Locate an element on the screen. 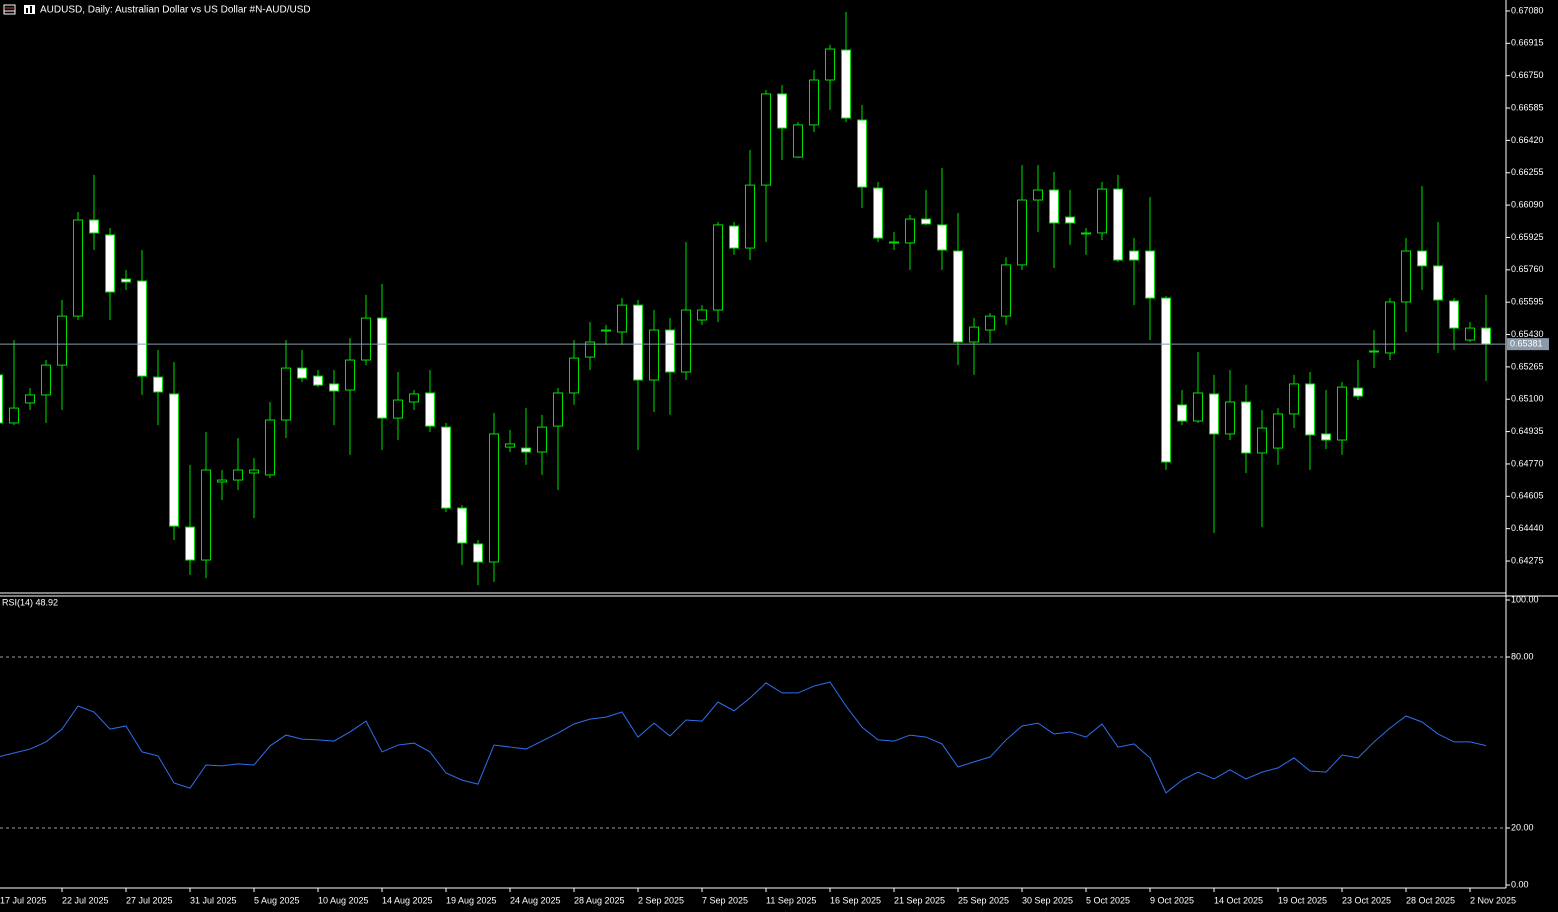 This screenshot has height=912, width=1558. current-price-box is located at coordinates (1528, 344).